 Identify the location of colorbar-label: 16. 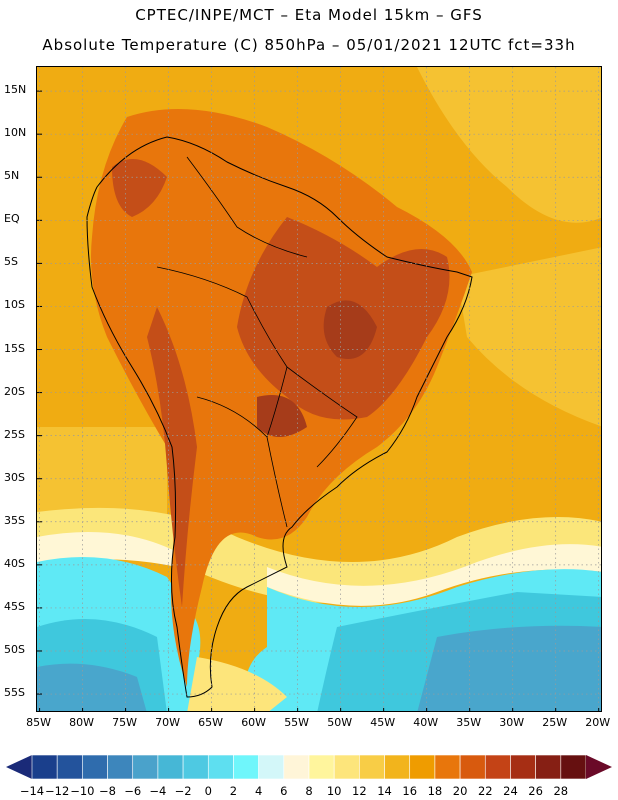
(410, 791).